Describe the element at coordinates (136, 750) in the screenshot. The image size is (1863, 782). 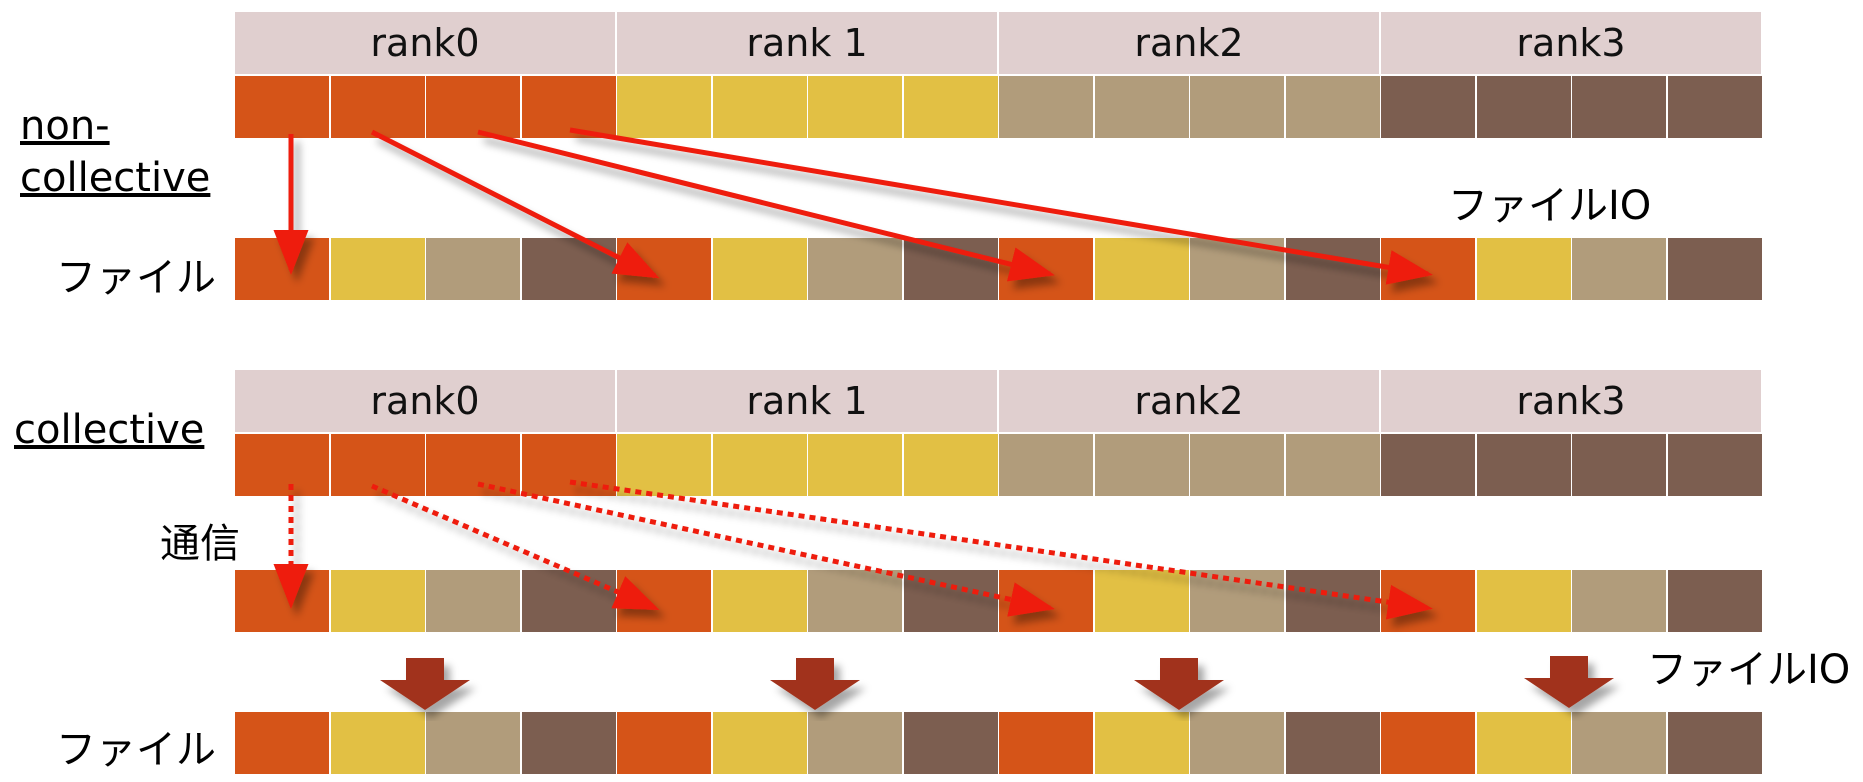
I see `file-label-bottom: ファイル` at that location.